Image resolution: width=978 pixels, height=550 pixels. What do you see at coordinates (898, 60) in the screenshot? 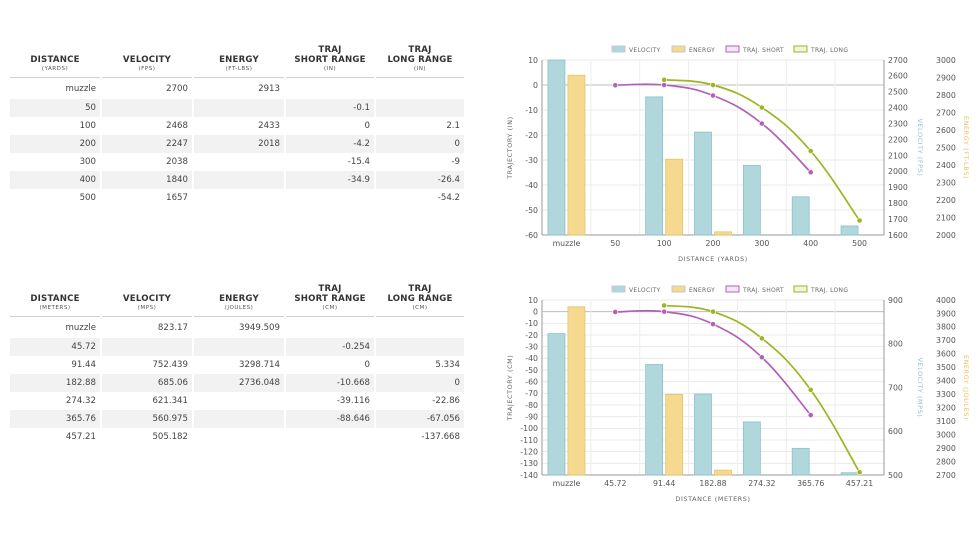
I see `y2-tick-label: 2700` at bounding box center [898, 60].